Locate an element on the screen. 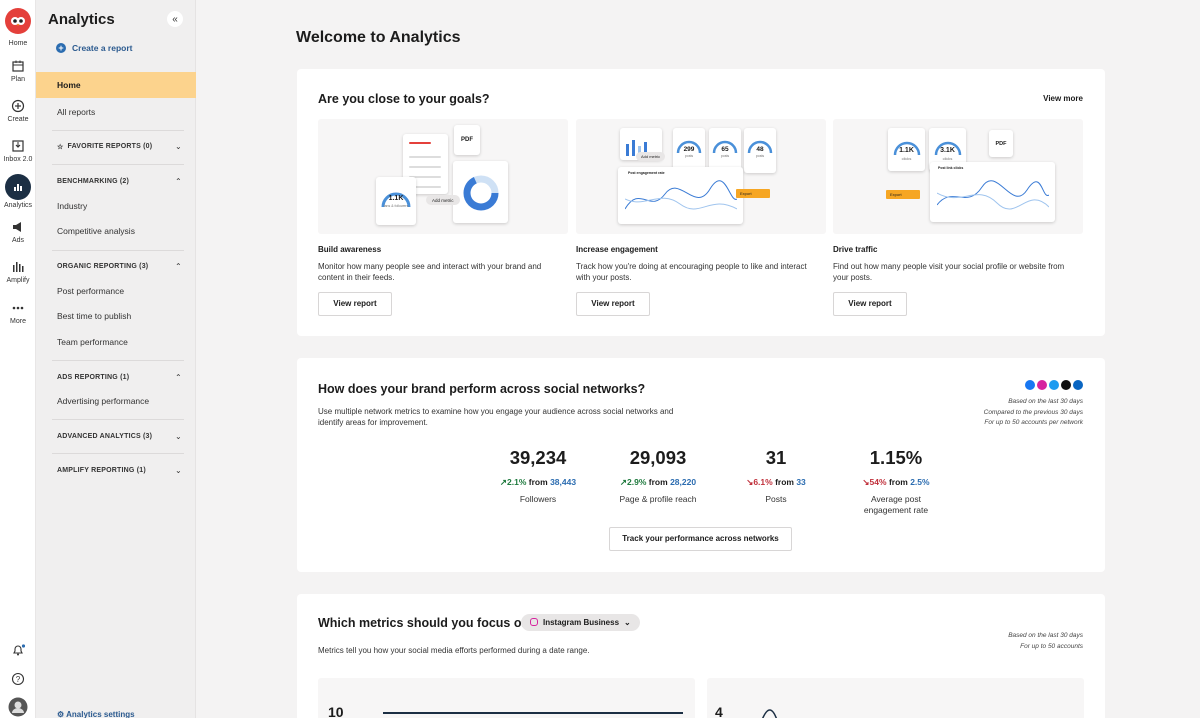  gauge-card-2: 65 posts is located at coordinates (725, 150).